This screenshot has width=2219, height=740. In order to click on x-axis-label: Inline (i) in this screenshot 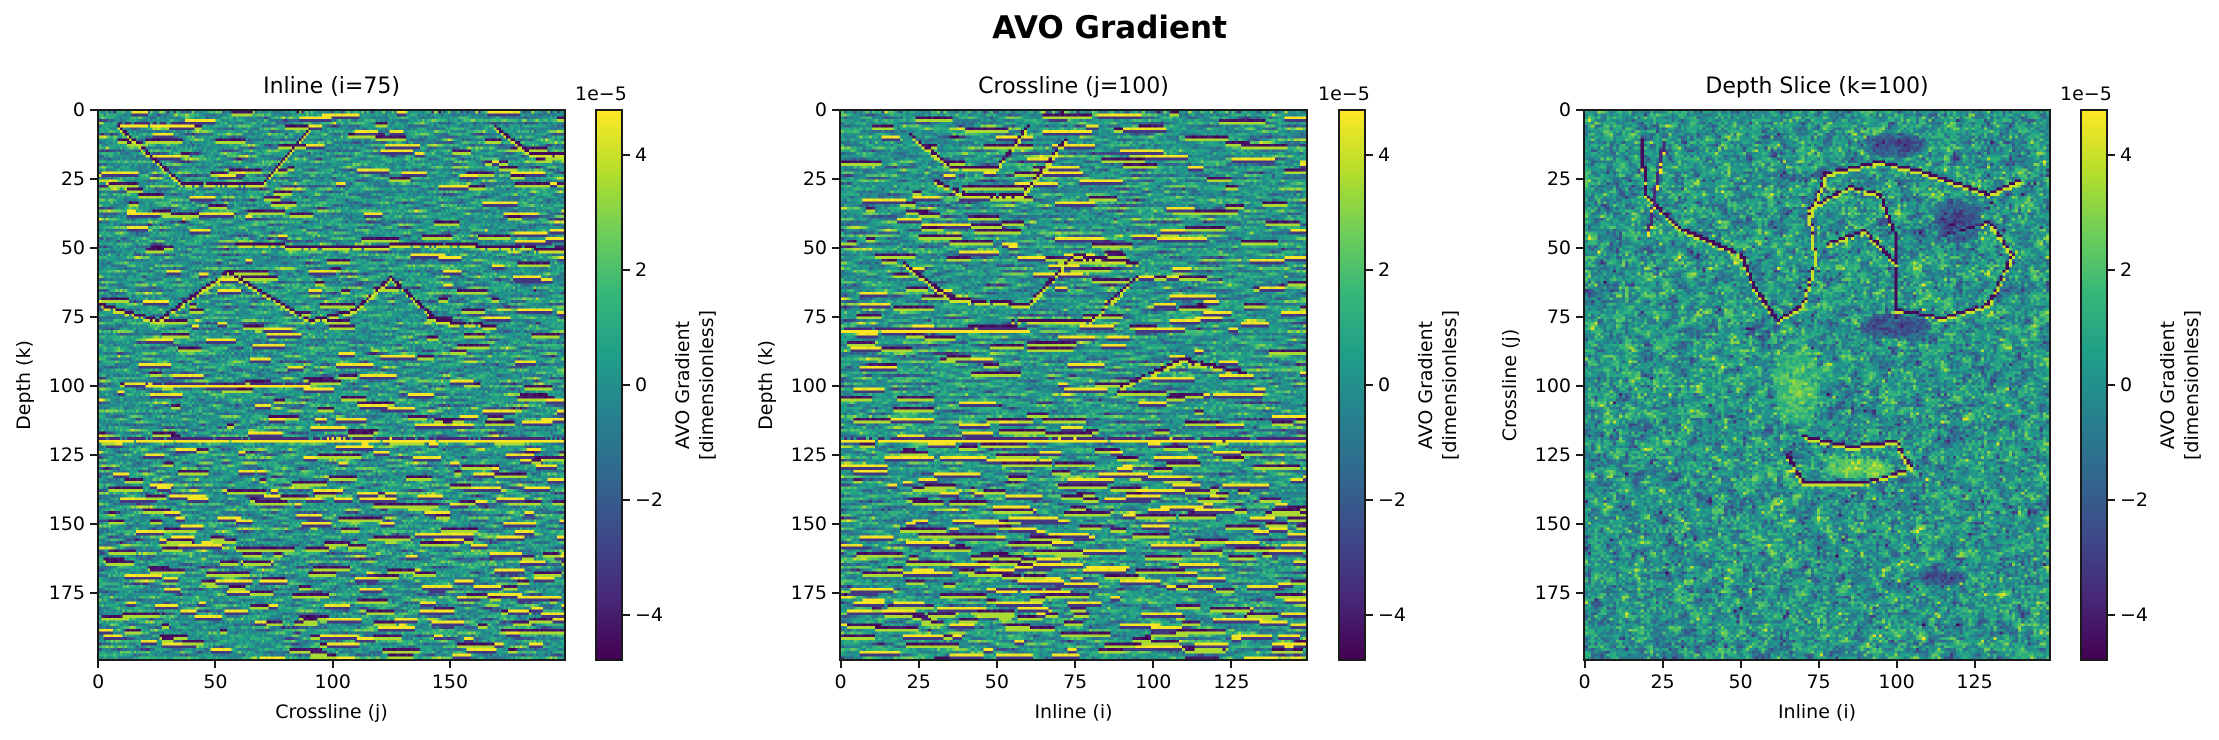, I will do `click(1817, 712)`.